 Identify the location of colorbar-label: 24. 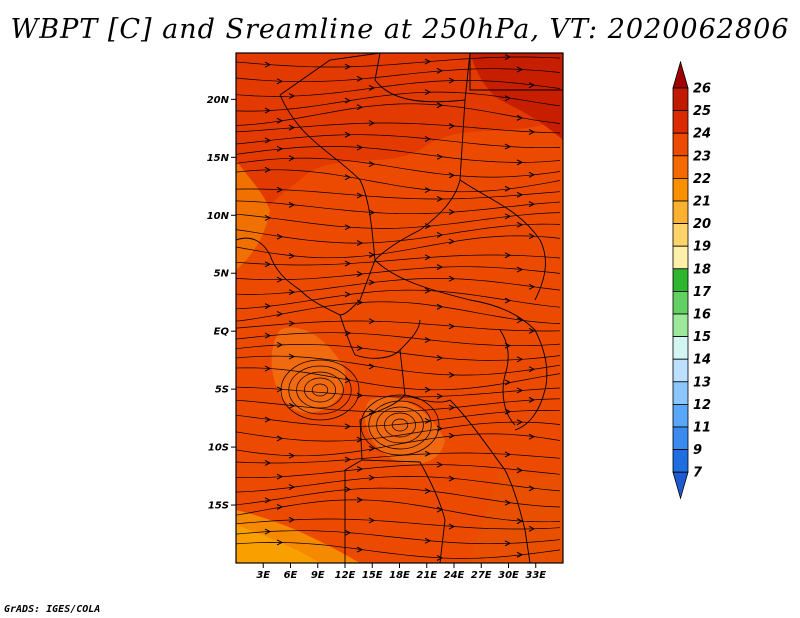
(702, 134).